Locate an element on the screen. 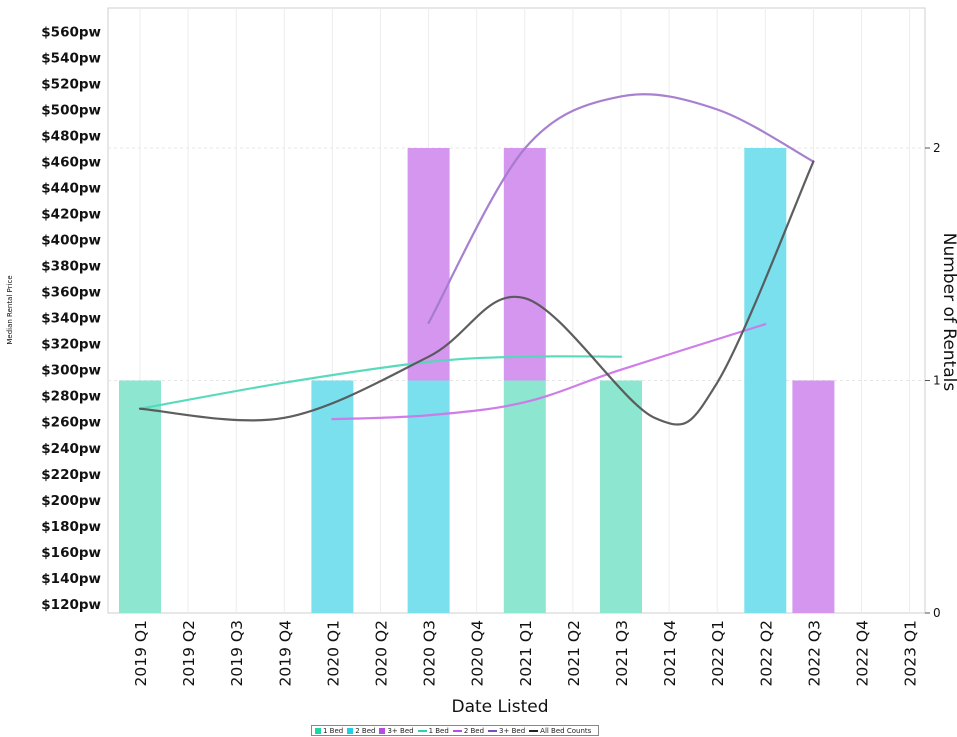 This screenshot has height=737, width=957. y-tick-label: $460pw is located at coordinates (71, 163).